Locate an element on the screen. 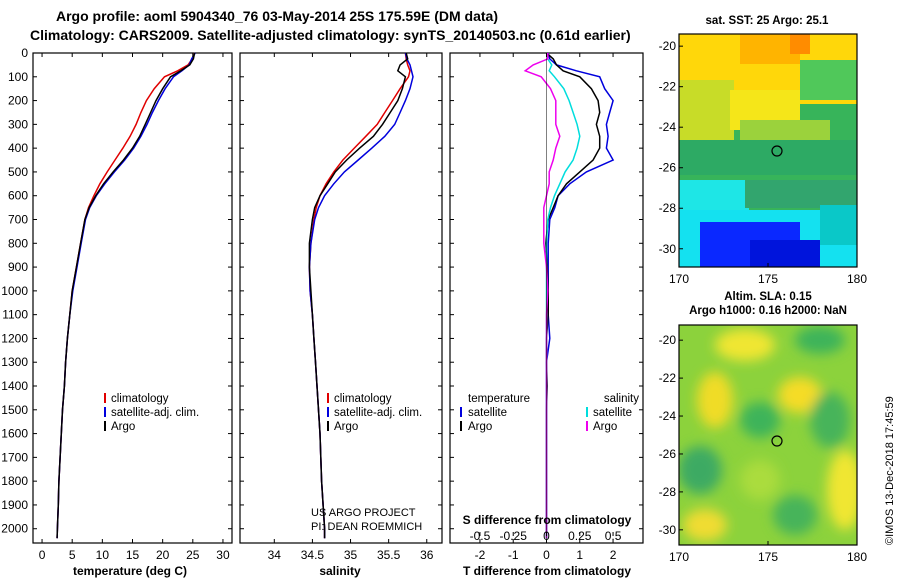 This screenshot has height=580, width=900. temperature-series is located at coordinates (126, 295).